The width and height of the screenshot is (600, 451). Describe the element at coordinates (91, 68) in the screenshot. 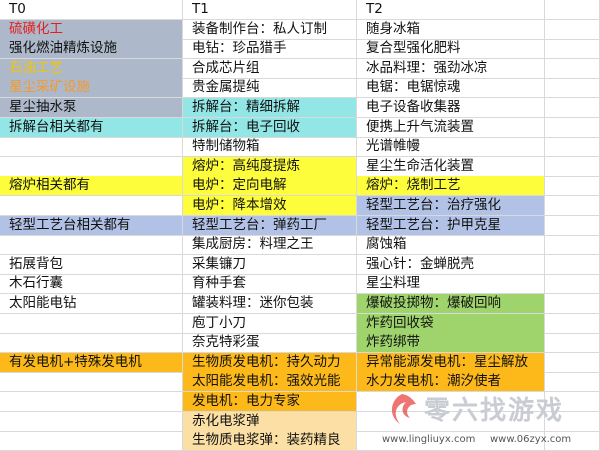

I see `cell: 石油工艺` at that location.